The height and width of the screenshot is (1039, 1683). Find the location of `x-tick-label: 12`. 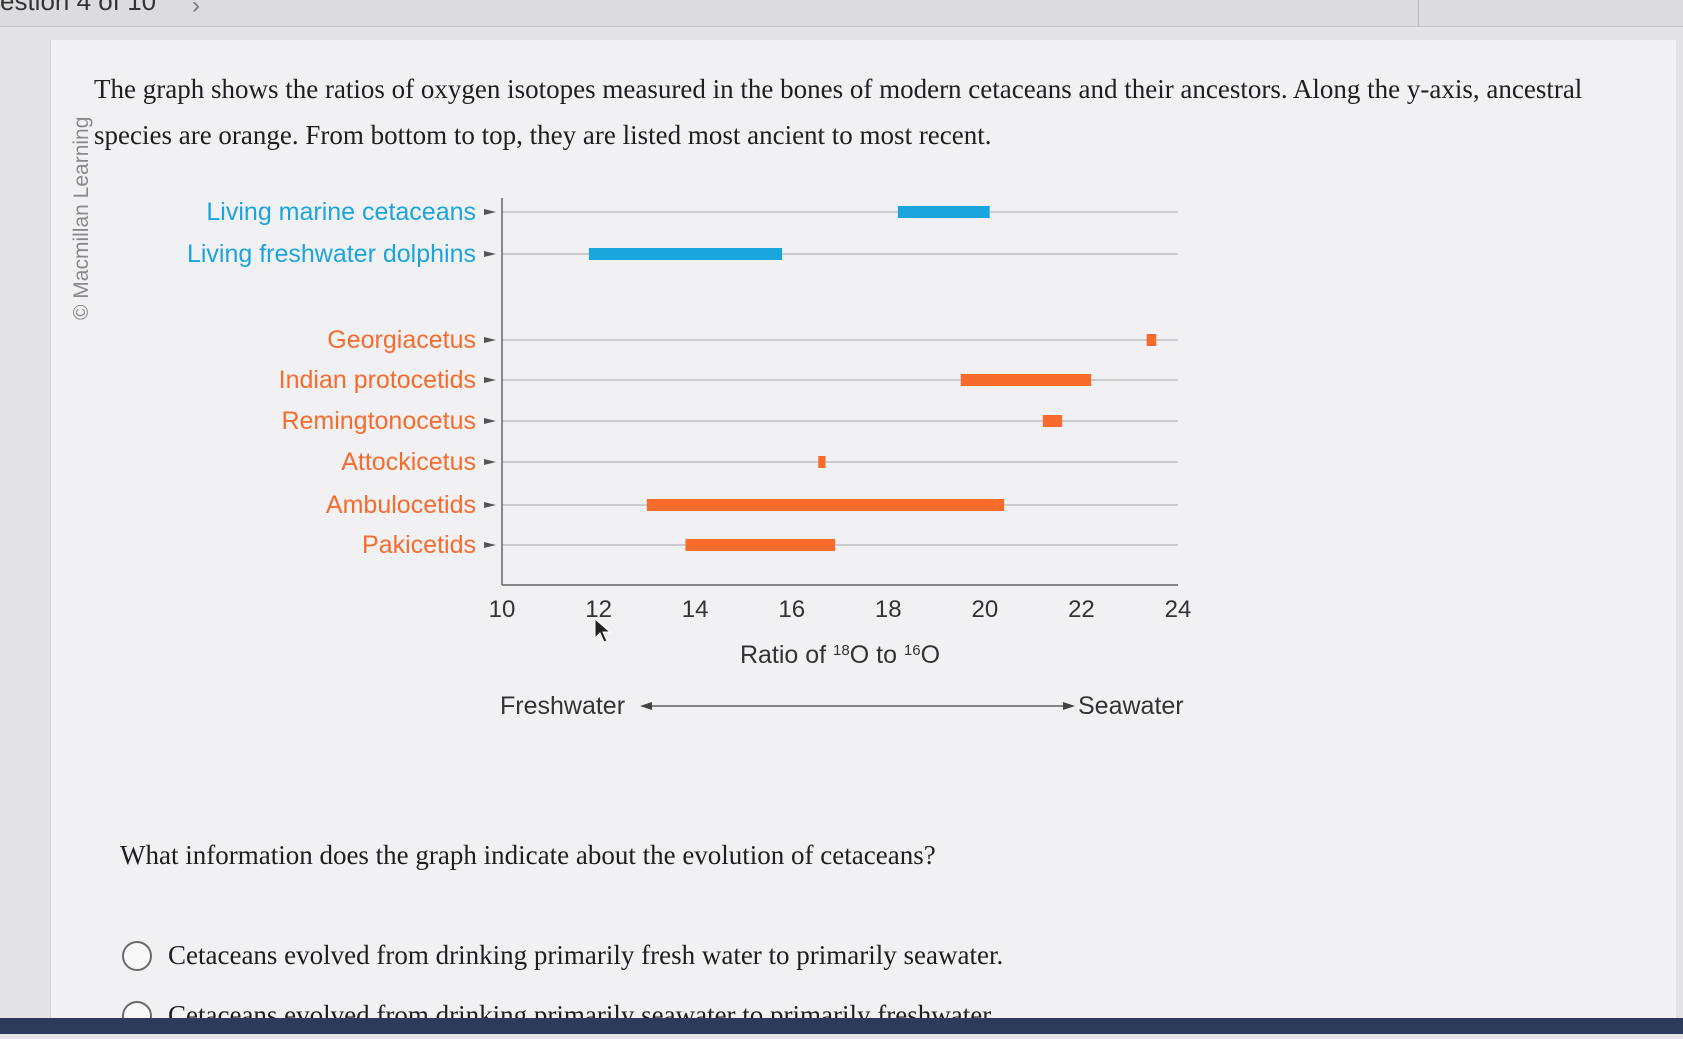

x-tick-label: 12 is located at coordinates (598, 609).